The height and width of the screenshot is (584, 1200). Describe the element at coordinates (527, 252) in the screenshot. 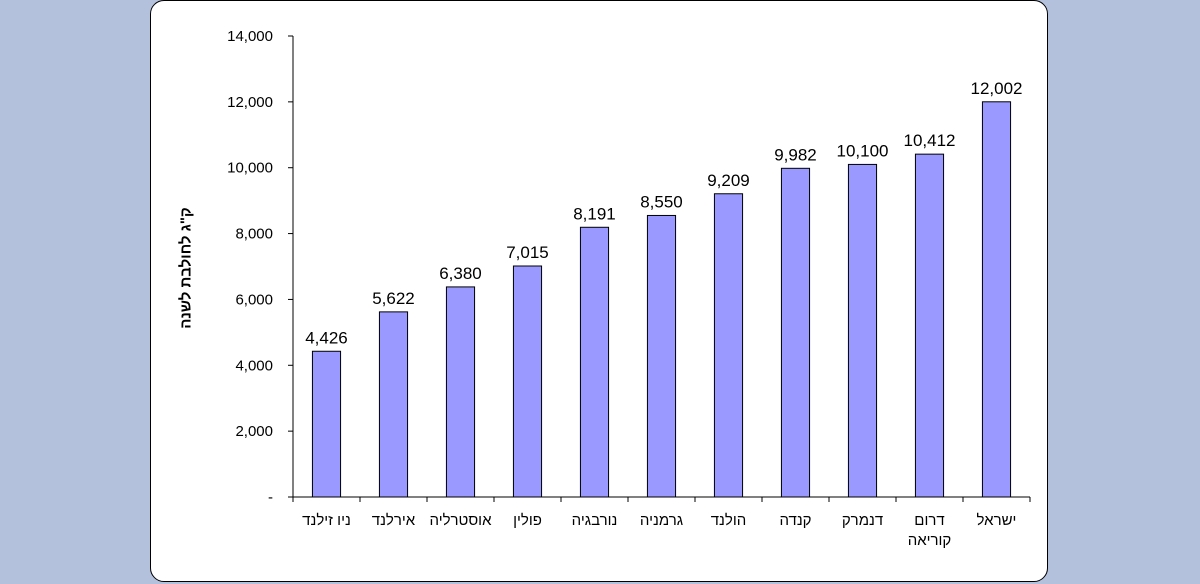

I see `bar-value-label: 7,015` at that location.